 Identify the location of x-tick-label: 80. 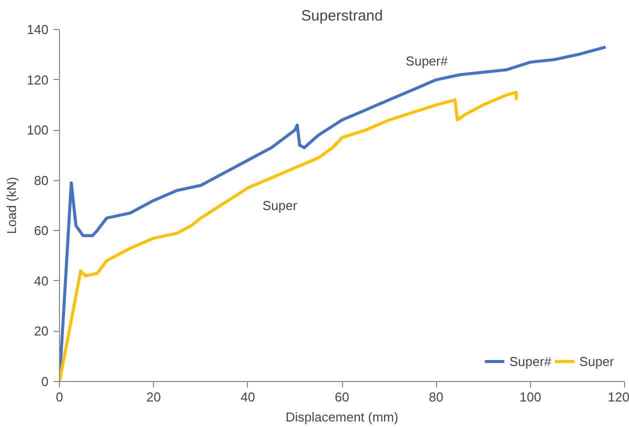
(436, 397).